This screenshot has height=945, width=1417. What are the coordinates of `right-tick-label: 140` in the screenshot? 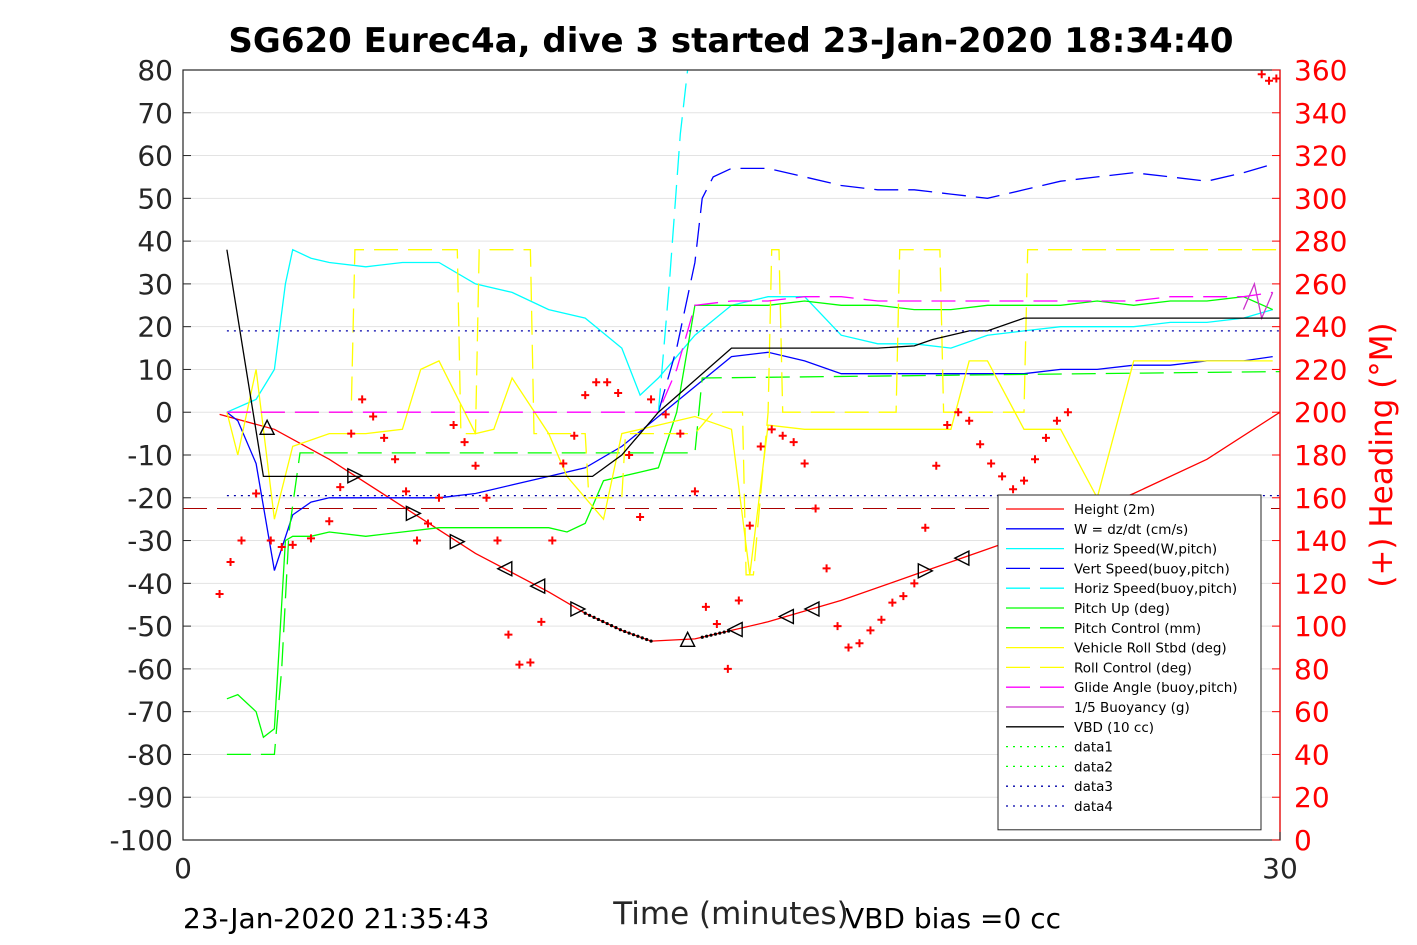 It's located at (1320, 541).